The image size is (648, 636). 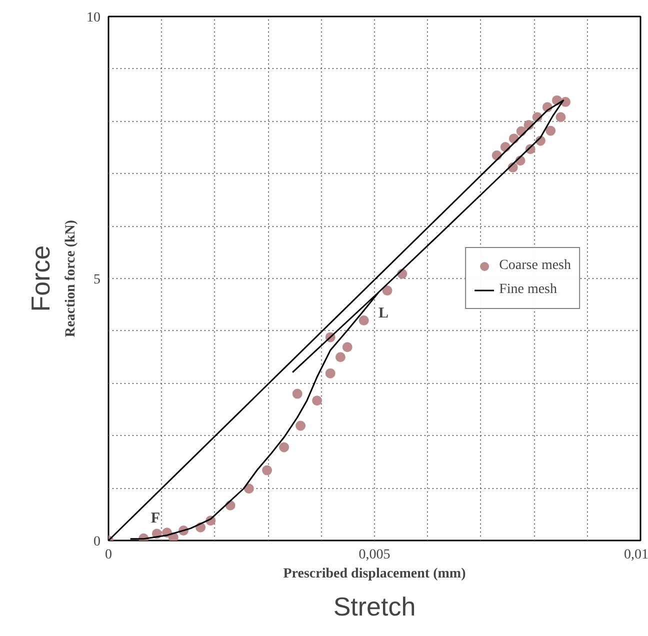 What do you see at coordinates (374, 574) in the screenshot?
I see `x-axis-title: Prescribed displacement (mm)` at bounding box center [374, 574].